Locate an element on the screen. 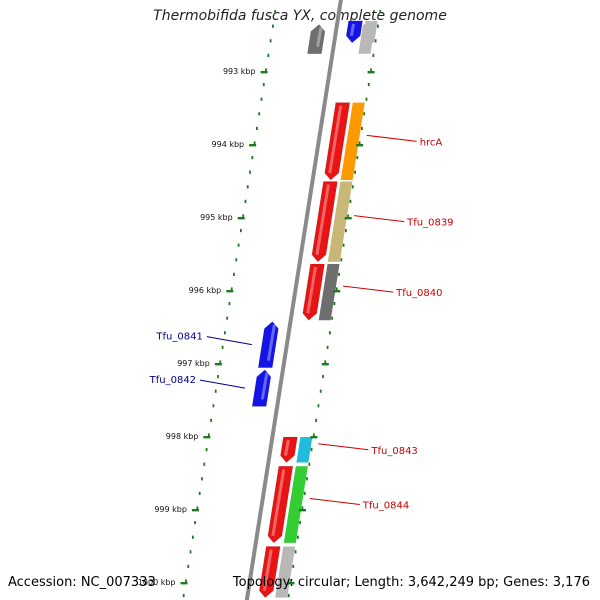 This screenshot has width=600, height=600. scale-label: 996 kbp is located at coordinates (205, 290).